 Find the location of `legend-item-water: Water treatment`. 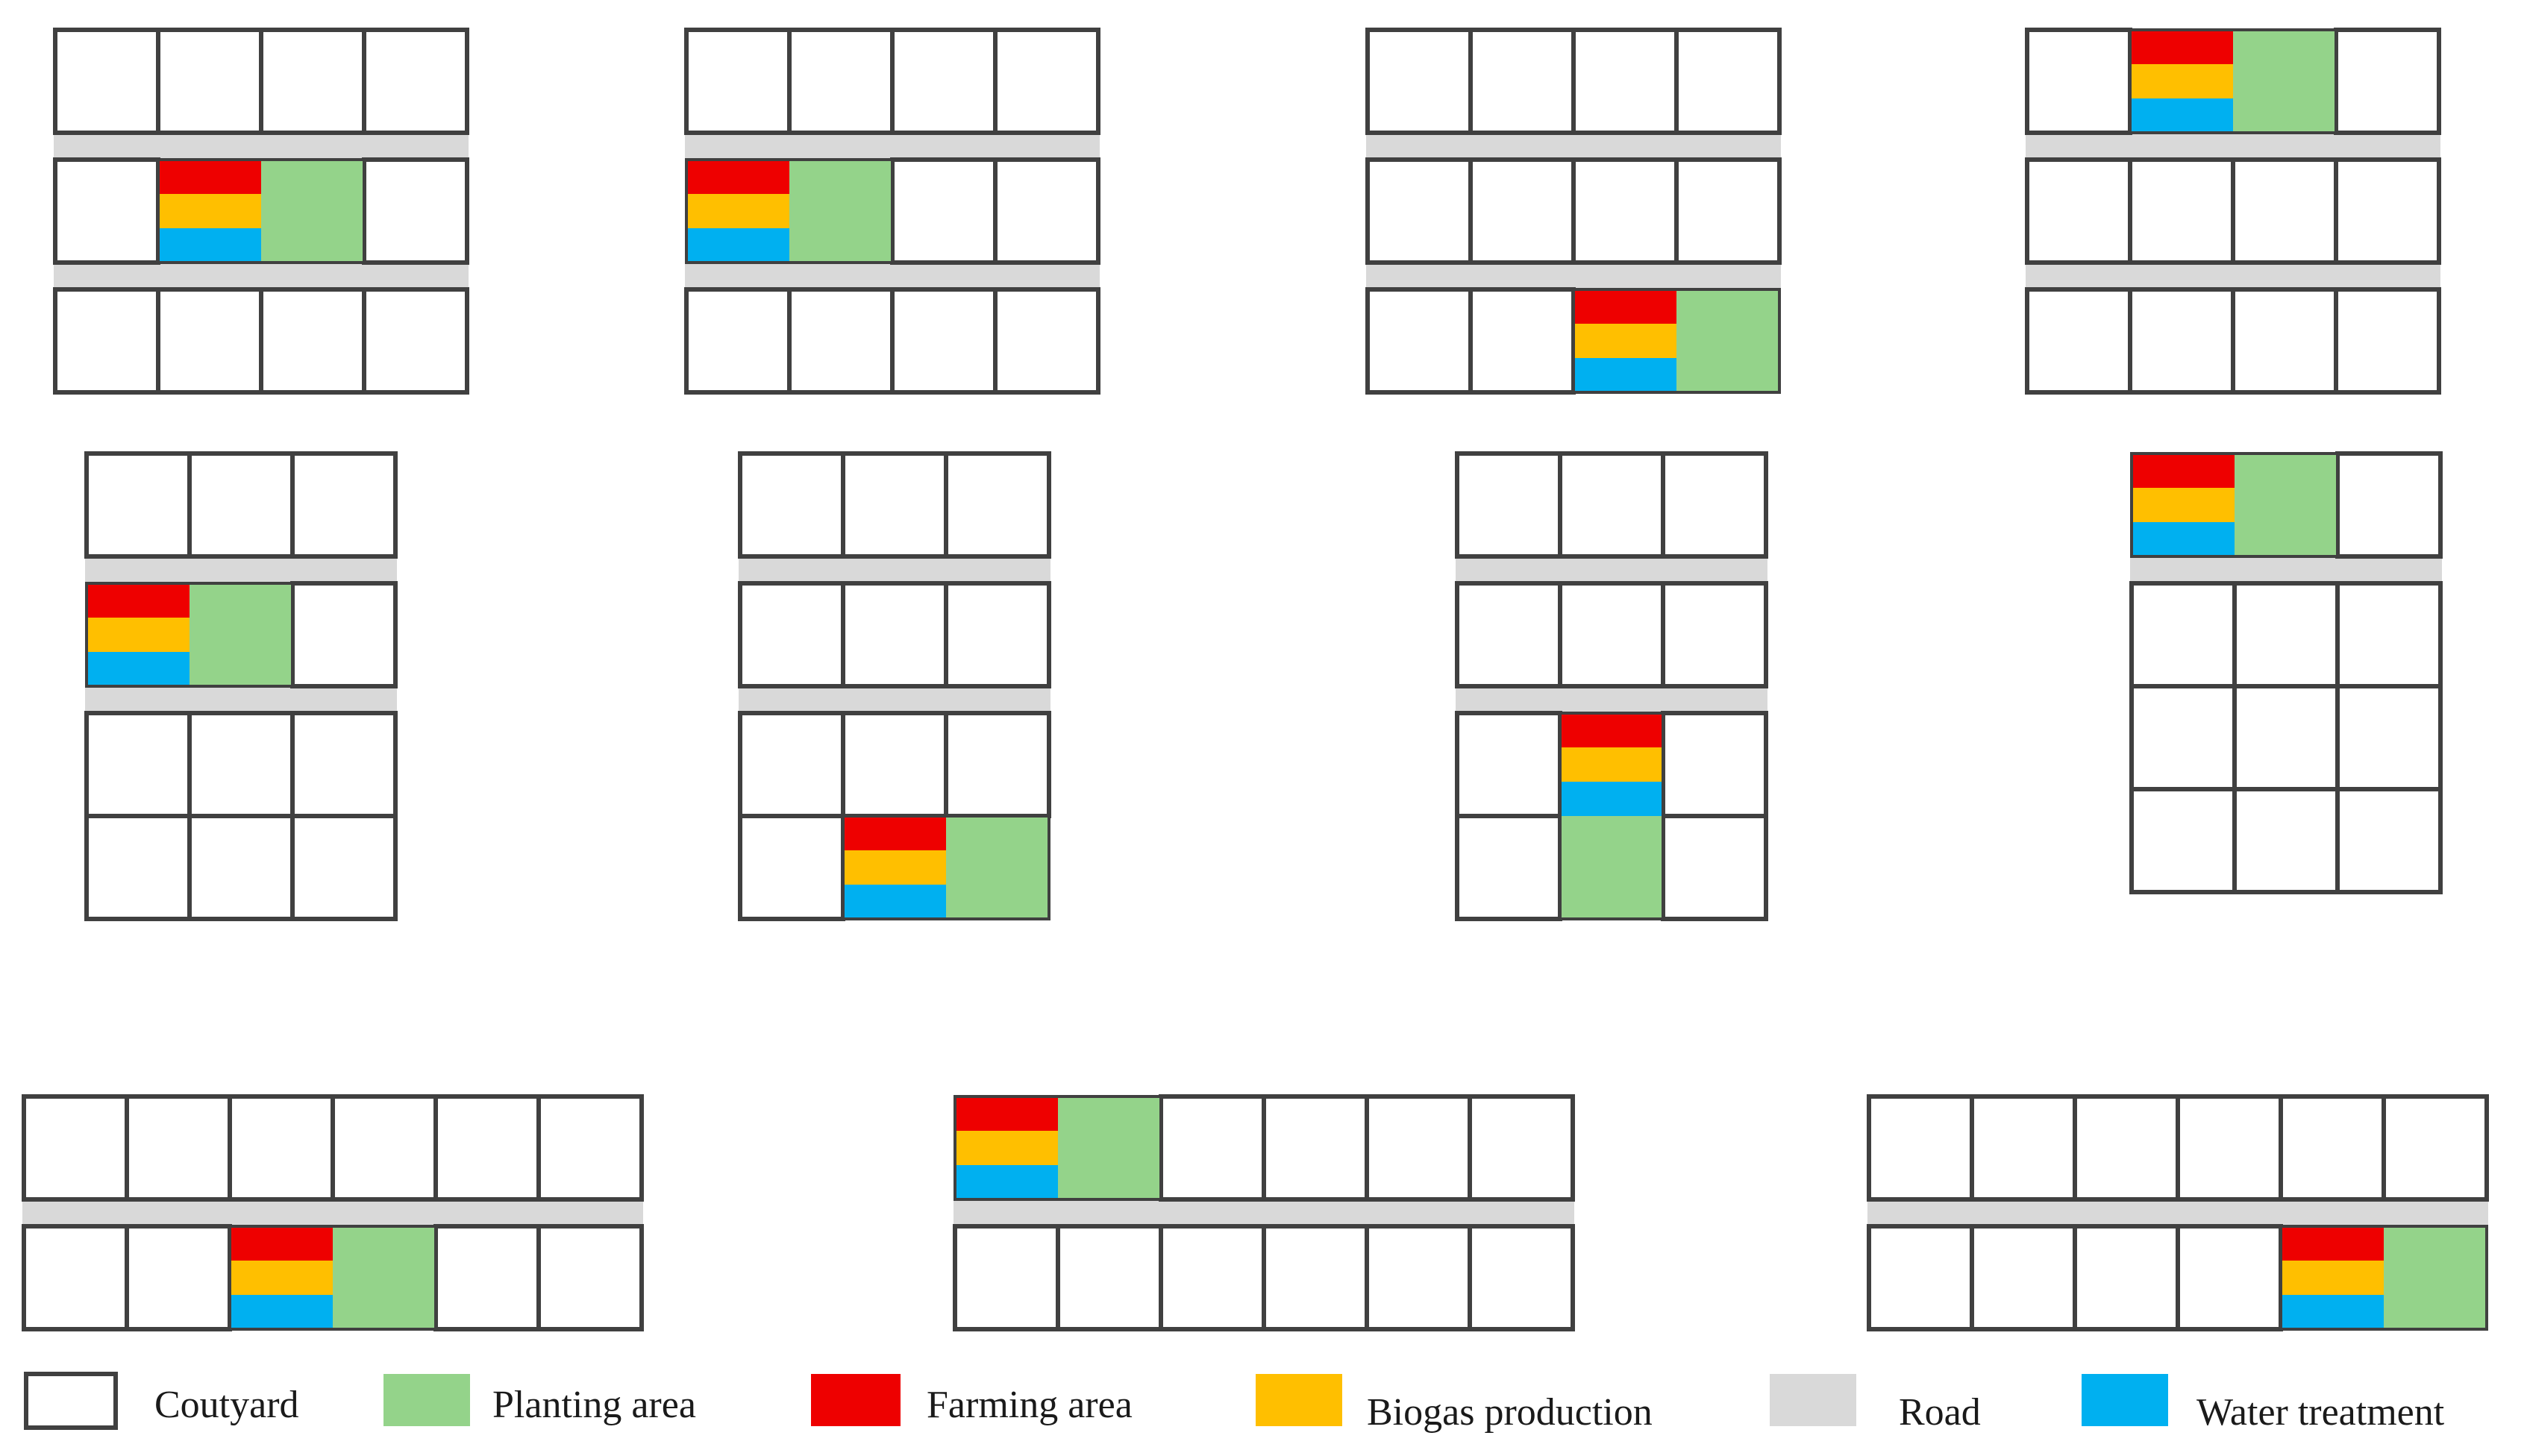

legend-item-water: Water treatment is located at coordinates (2263, 1404).